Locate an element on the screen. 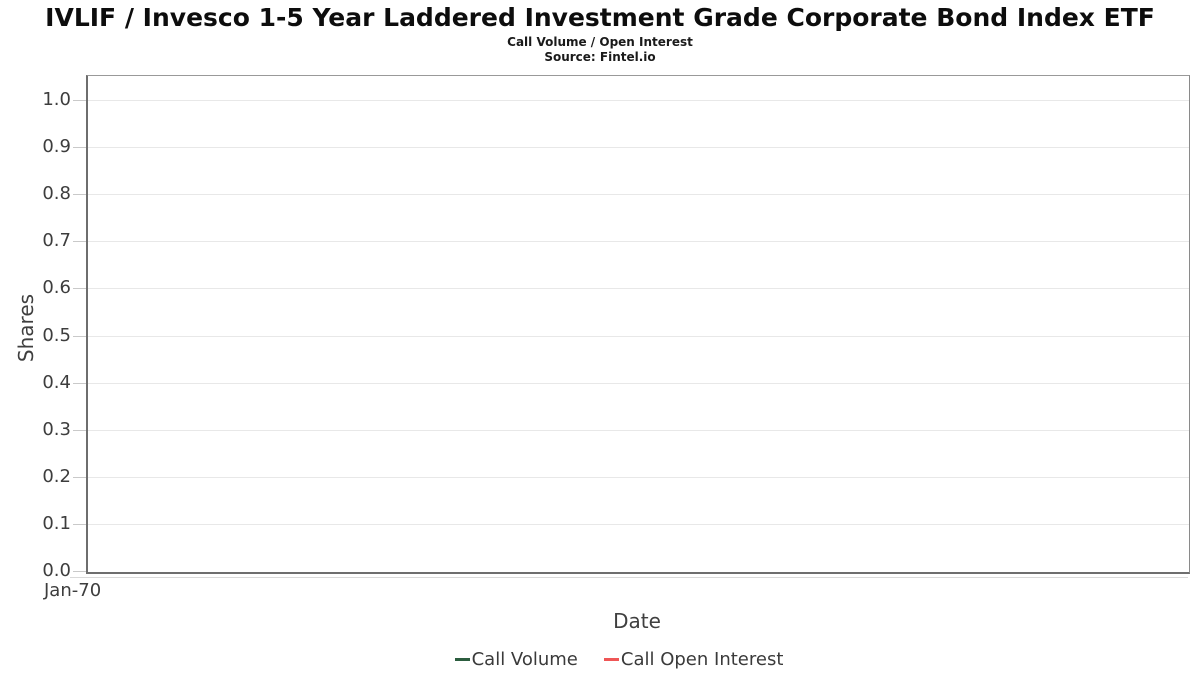  y-tick-label: 1.0 is located at coordinates (56, 99).